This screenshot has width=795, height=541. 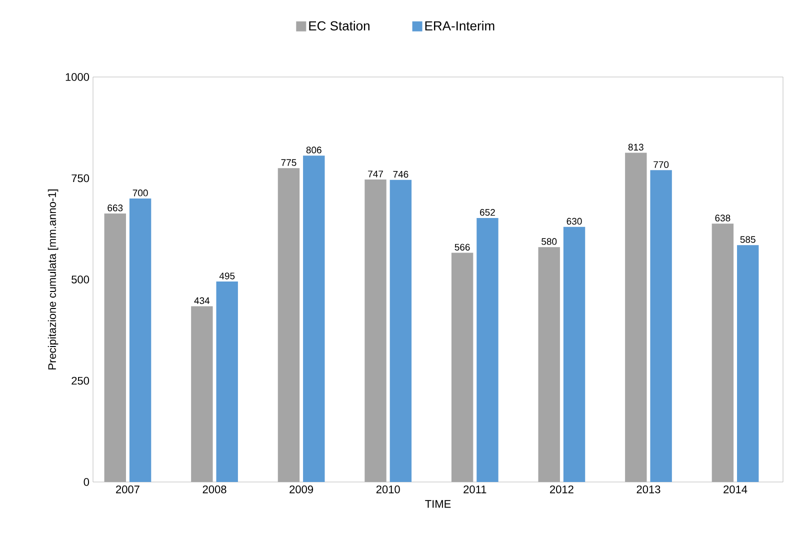 What do you see at coordinates (78, 77) in the screenshot?
I see `y-tick-label: 1000` at bounding box center [78, 77].